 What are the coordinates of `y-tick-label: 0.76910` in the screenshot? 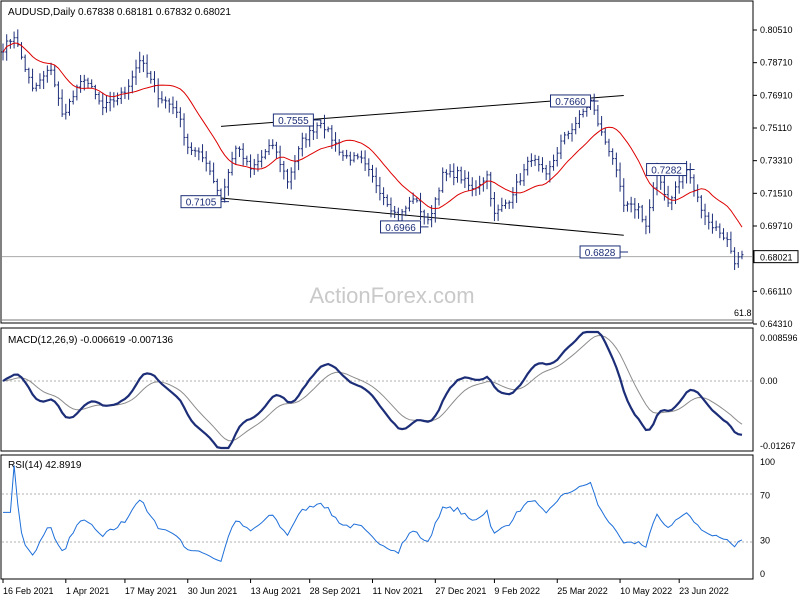 It's located at (776, 95).